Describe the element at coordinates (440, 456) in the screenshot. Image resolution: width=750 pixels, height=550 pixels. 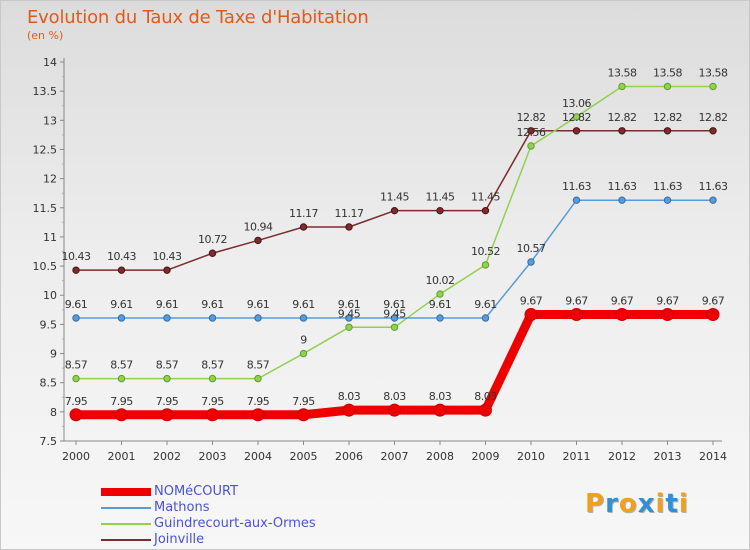
I see `x-tick-label: 2008` at that location.